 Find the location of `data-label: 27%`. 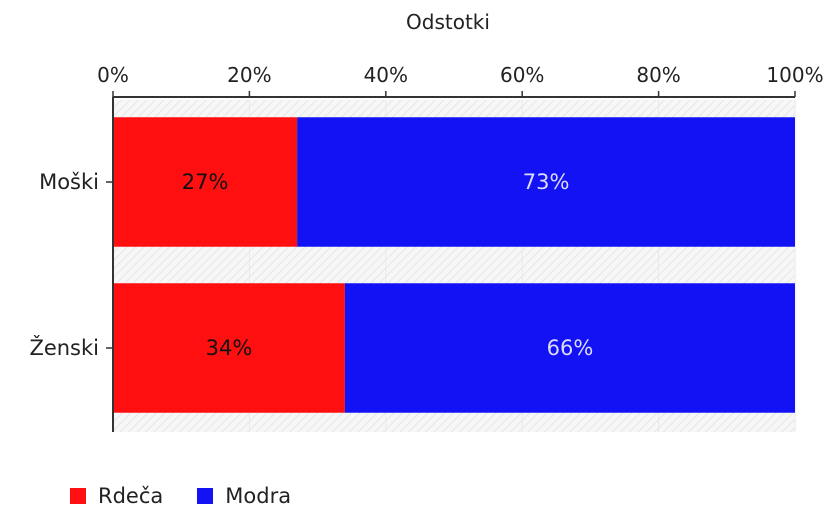

data-label: 27% is located at coordinates (205, 182).